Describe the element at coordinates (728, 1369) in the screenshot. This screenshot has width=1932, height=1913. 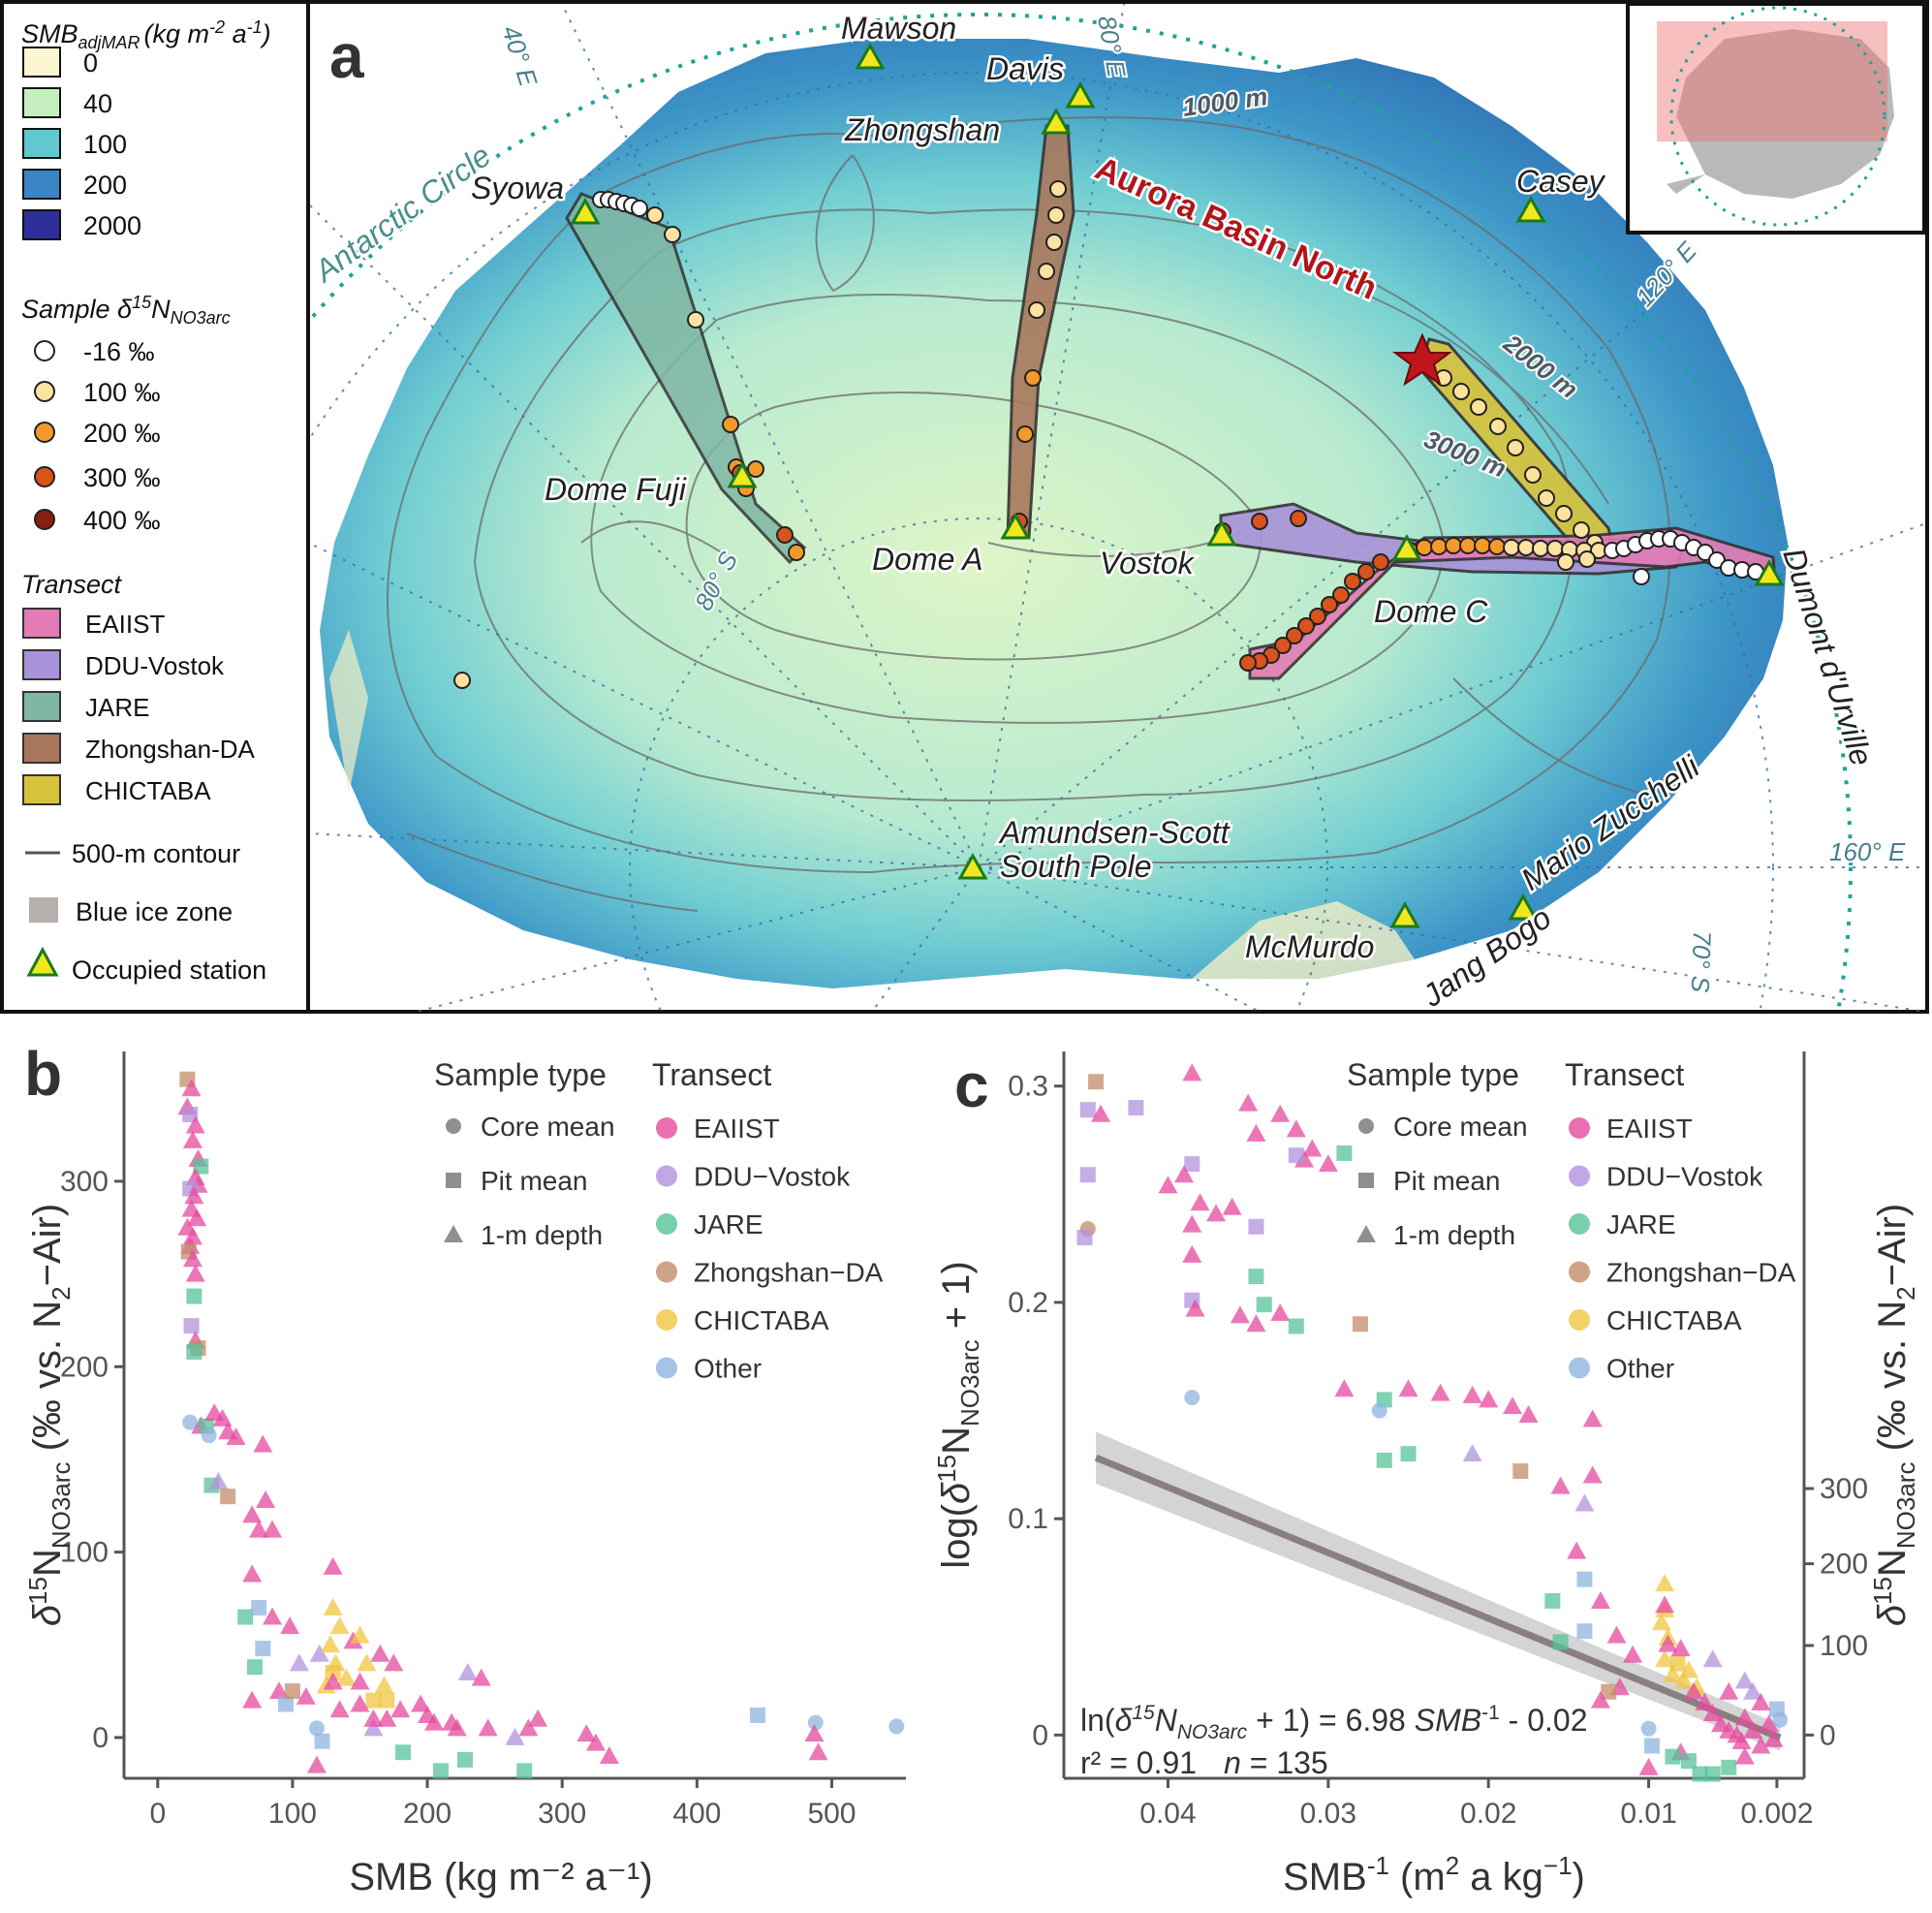
I see `legend-transect-item: Other` at that location.